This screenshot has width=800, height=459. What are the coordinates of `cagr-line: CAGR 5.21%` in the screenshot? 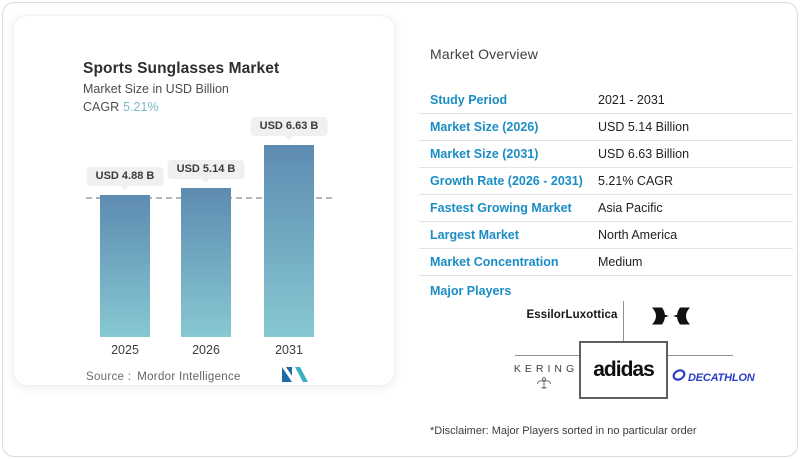 It's located at (121, 107).